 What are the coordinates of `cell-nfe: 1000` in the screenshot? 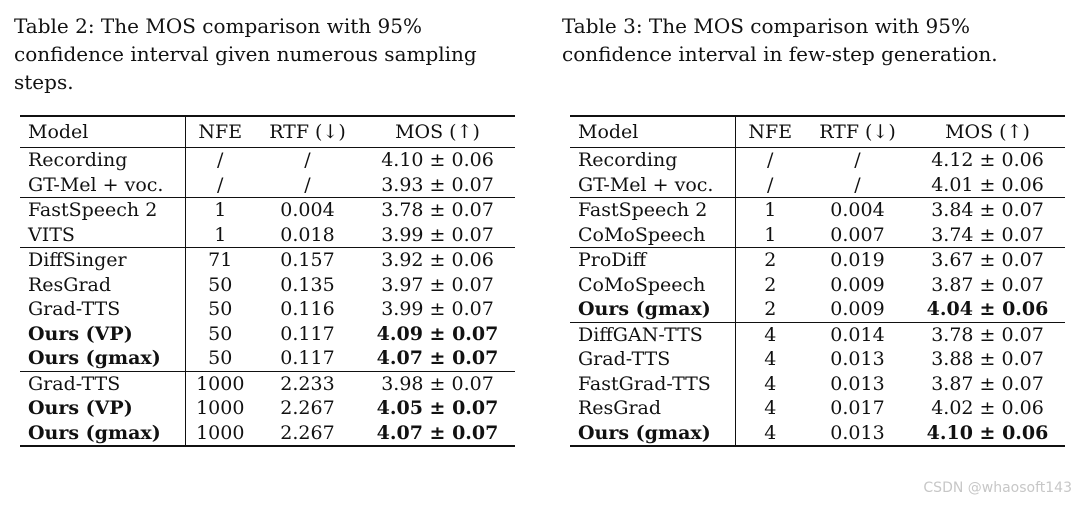 It's located at (219, 383).